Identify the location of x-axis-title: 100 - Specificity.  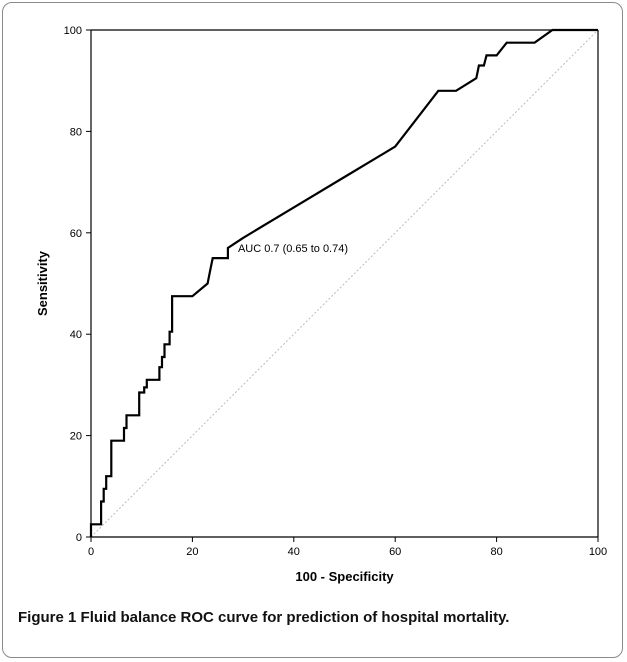
(344, 576).